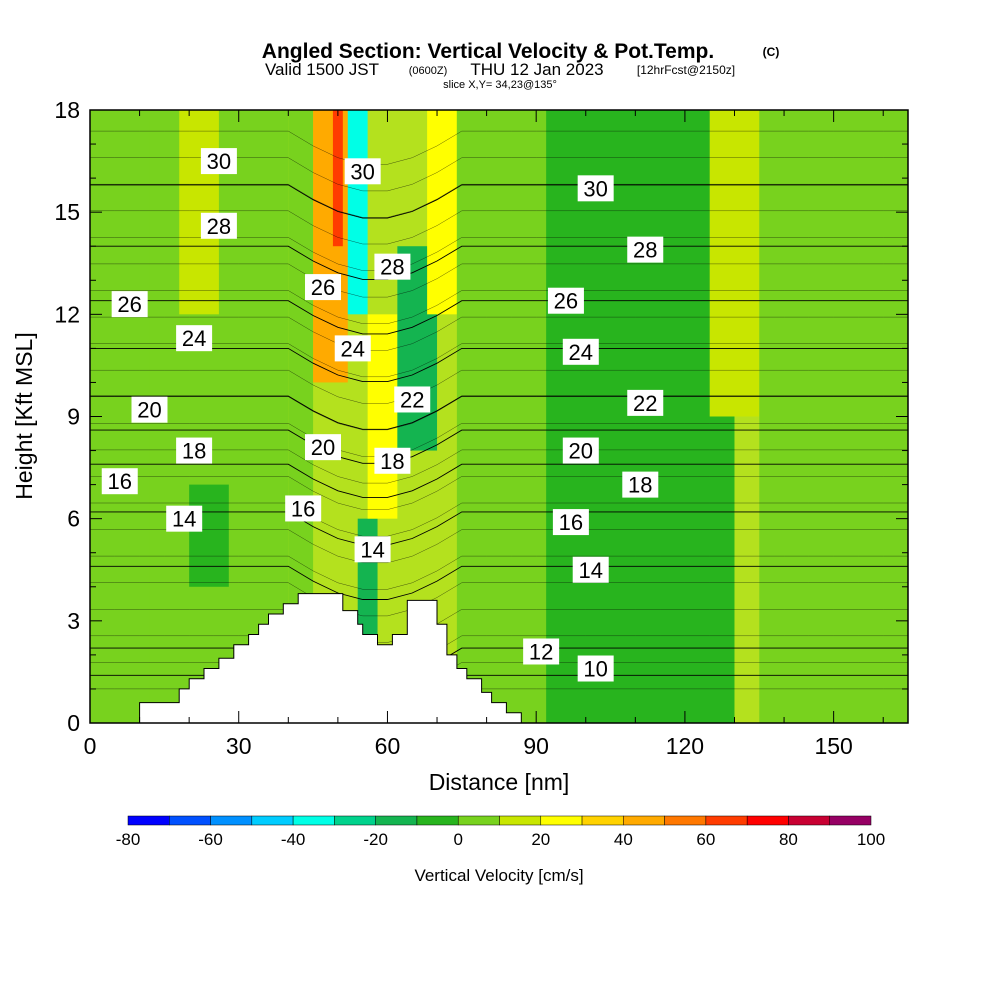  Describe the element at coordinates (73, 723) in the screenshot. I see `y-tick-label: 0` at that location.